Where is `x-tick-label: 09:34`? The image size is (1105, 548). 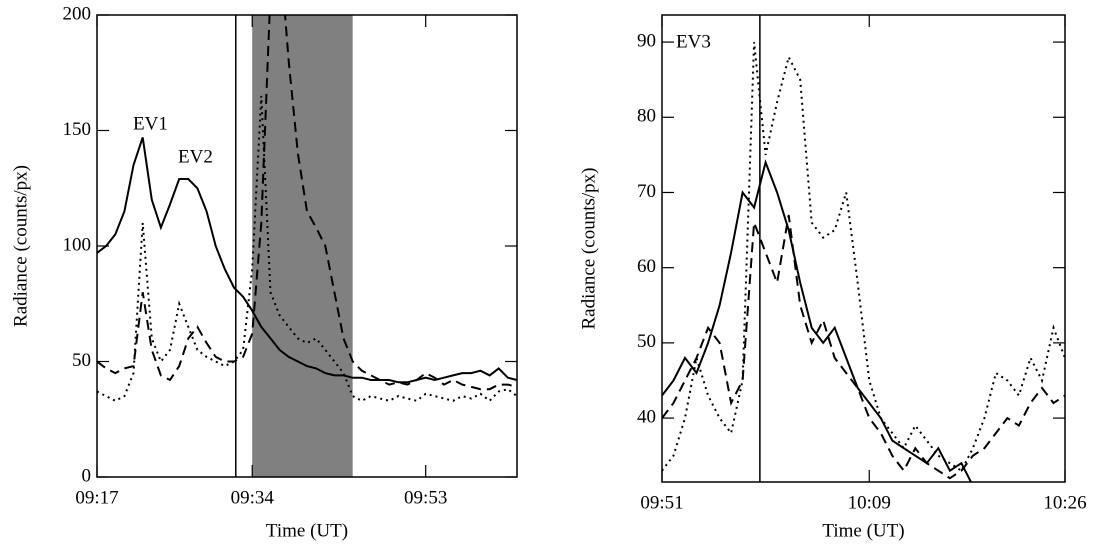
x-tick-label: 09:34 is located at coordinates (253, 497).